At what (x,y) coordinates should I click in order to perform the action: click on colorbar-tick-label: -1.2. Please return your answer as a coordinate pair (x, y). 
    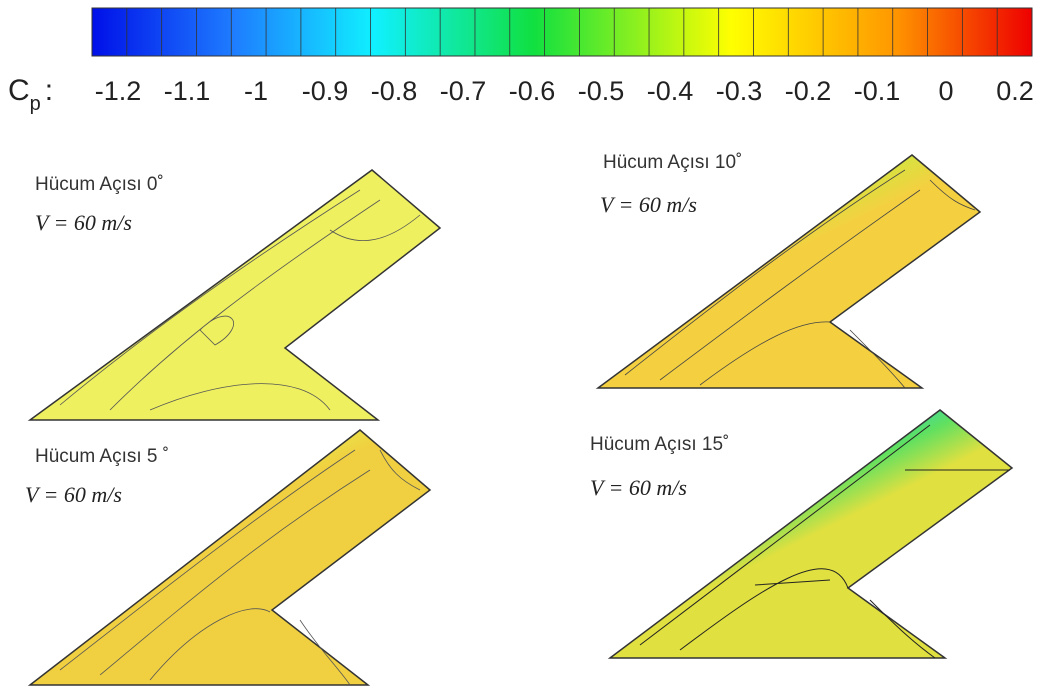
    Looking at the image, I should click on (118, 91).